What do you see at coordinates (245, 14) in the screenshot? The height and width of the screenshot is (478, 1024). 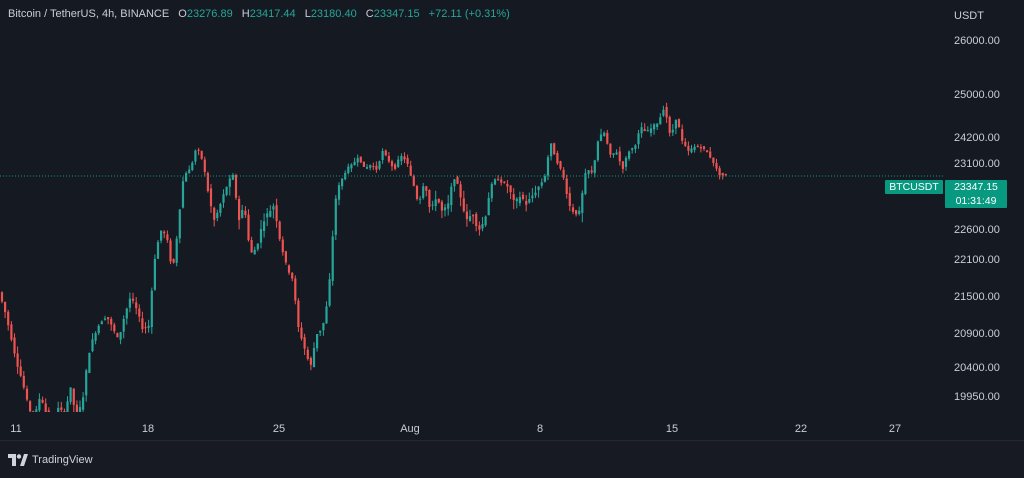 I see `high-label: H` at bounding box center [245, 14].